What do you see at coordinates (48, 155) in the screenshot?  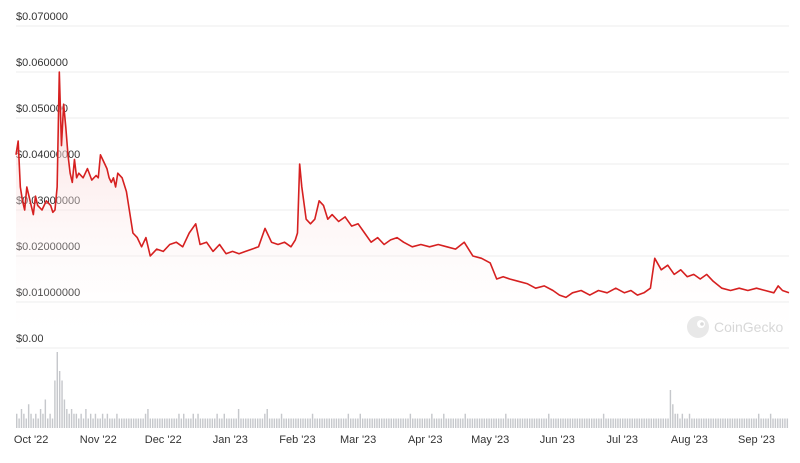 I see `y-tick-label: $0.04000000` at bounding box center [48, 155].